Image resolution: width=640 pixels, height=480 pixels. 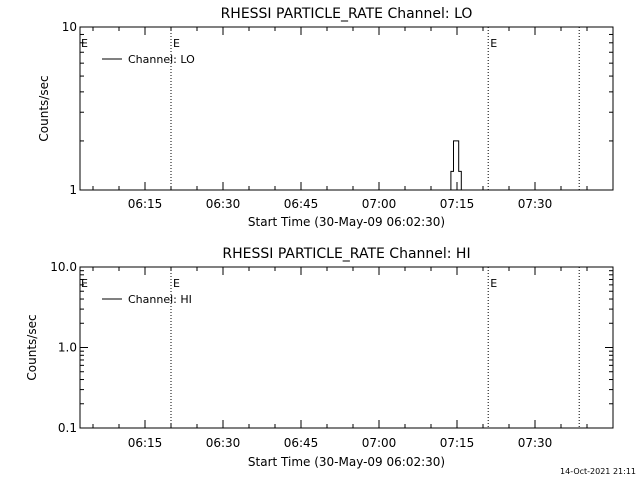 What do you see at coordinates (84, 43) in the screenshot?
I see `chart1-edge-label: E` at bounding box center [84, 43].